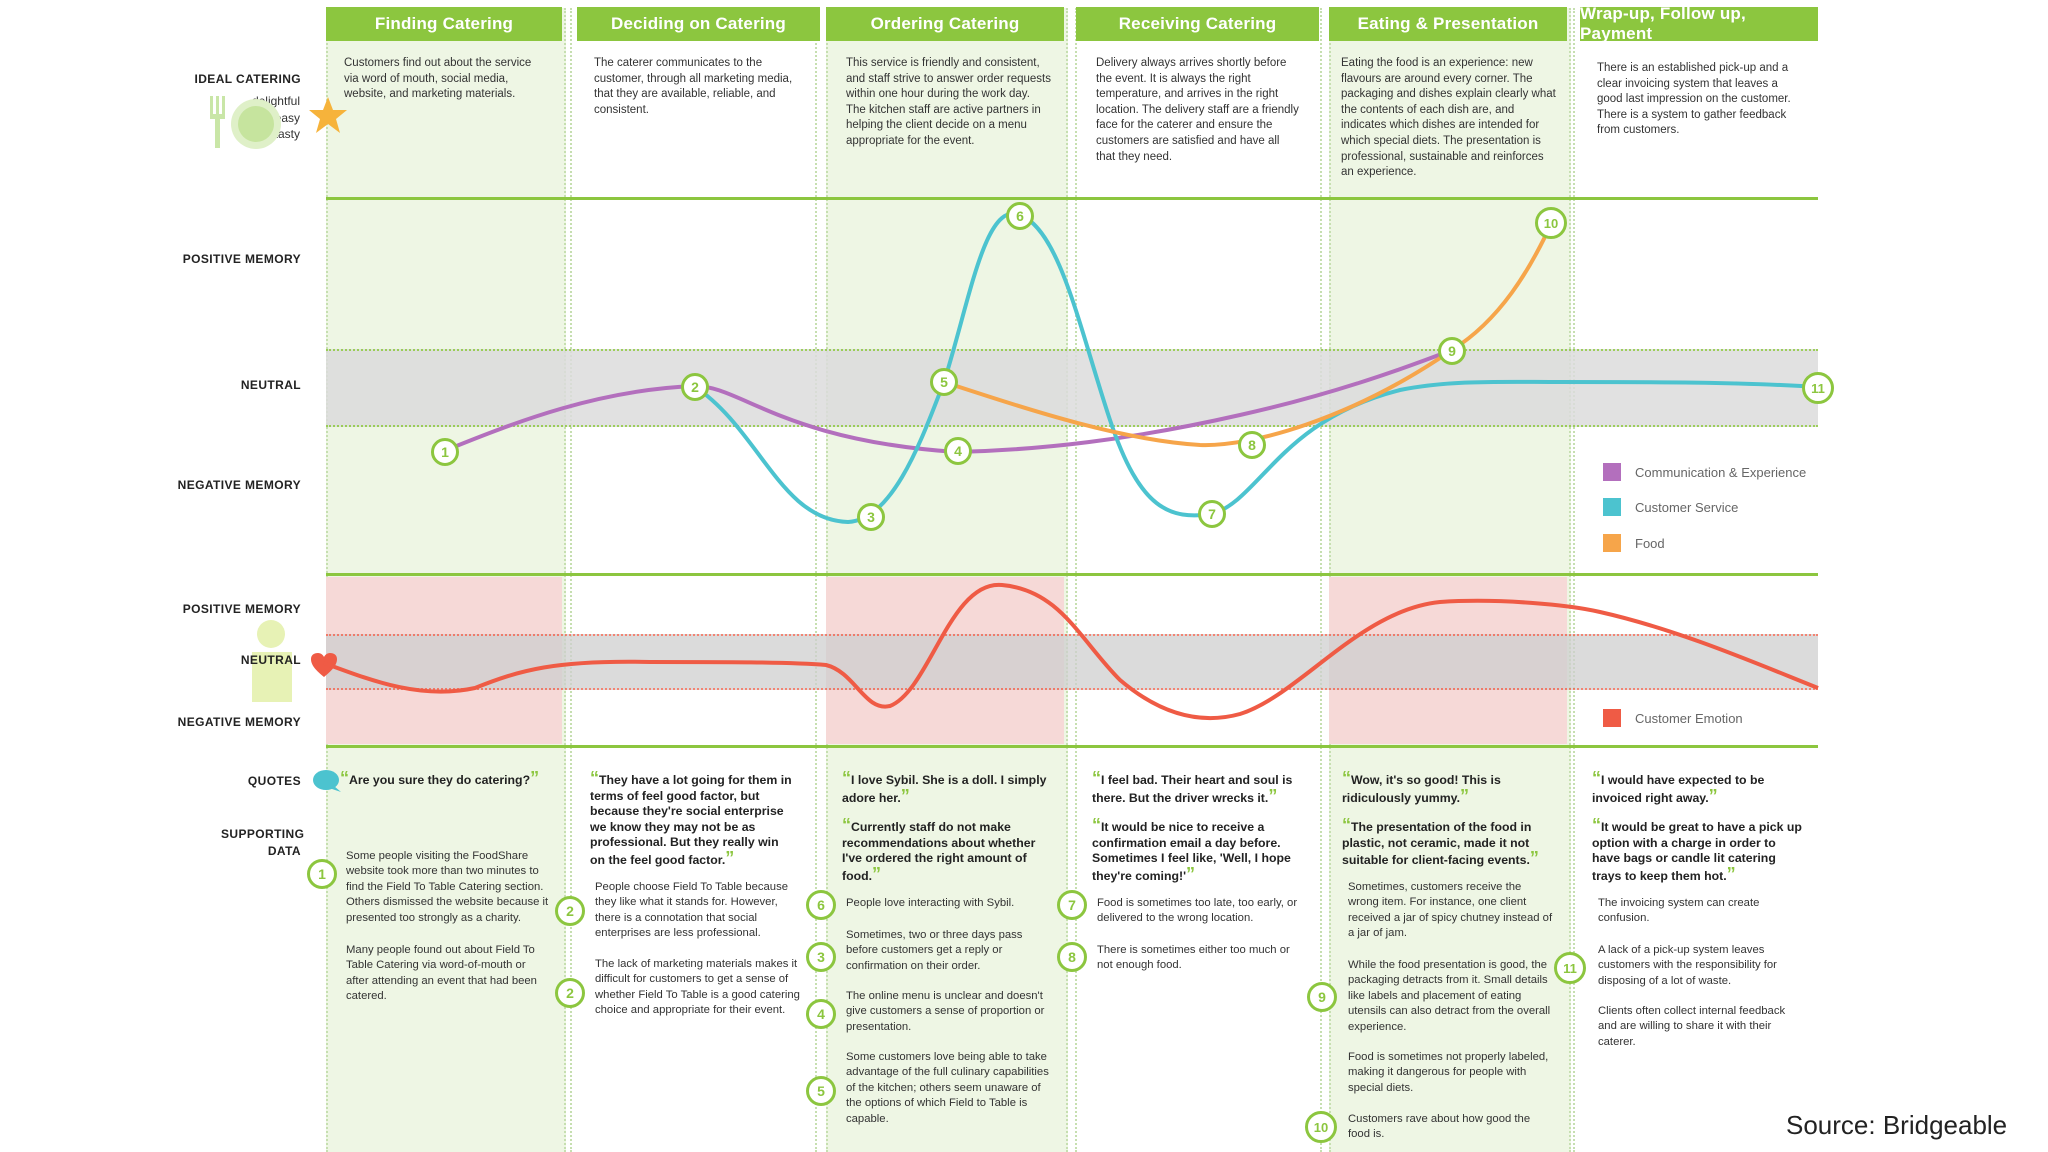  Describe the element at coordinates (821, 957) in the screenshot. I see `support-number-3: 3` at that location.